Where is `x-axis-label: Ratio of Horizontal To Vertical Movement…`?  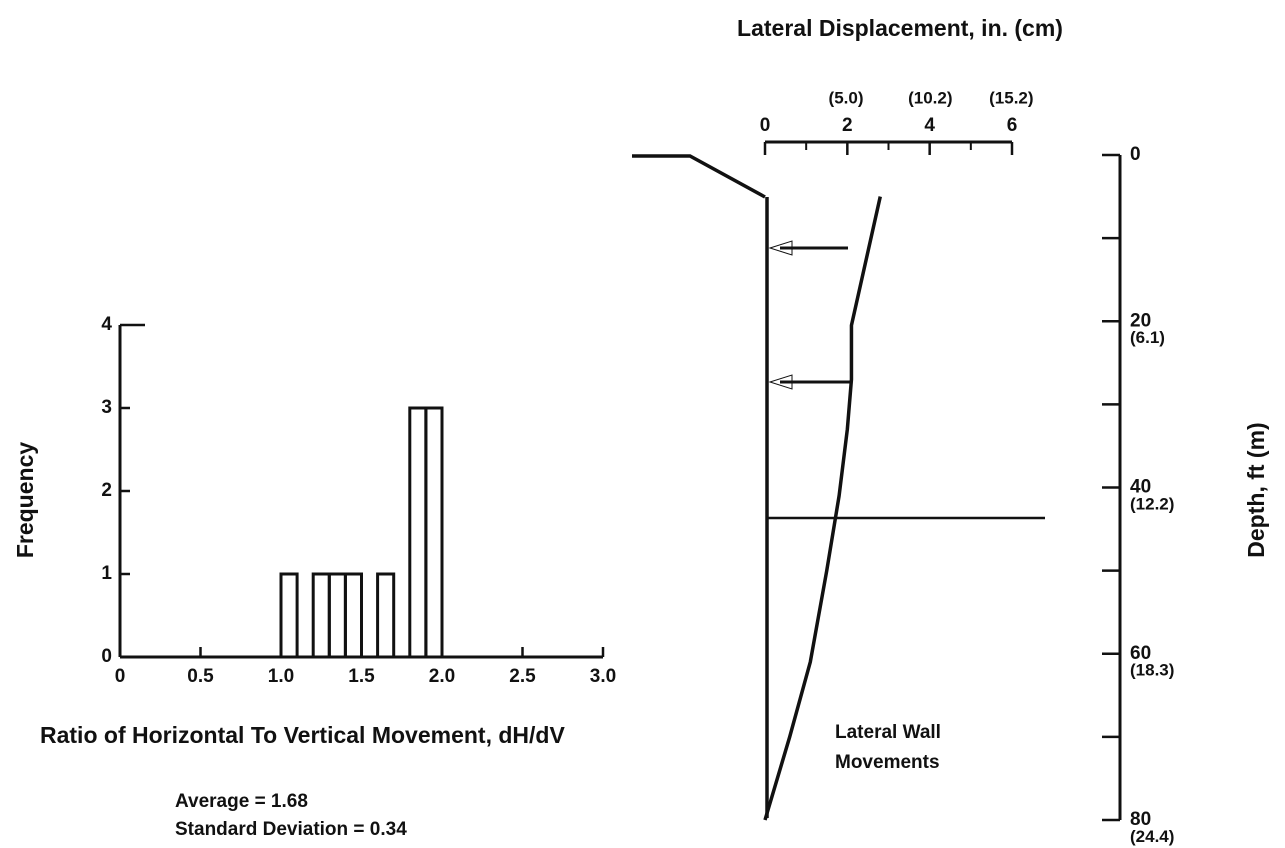
x-axis-label: Ratio of Horizontal To Vertical Movement… is located at coordinates (302, 735).